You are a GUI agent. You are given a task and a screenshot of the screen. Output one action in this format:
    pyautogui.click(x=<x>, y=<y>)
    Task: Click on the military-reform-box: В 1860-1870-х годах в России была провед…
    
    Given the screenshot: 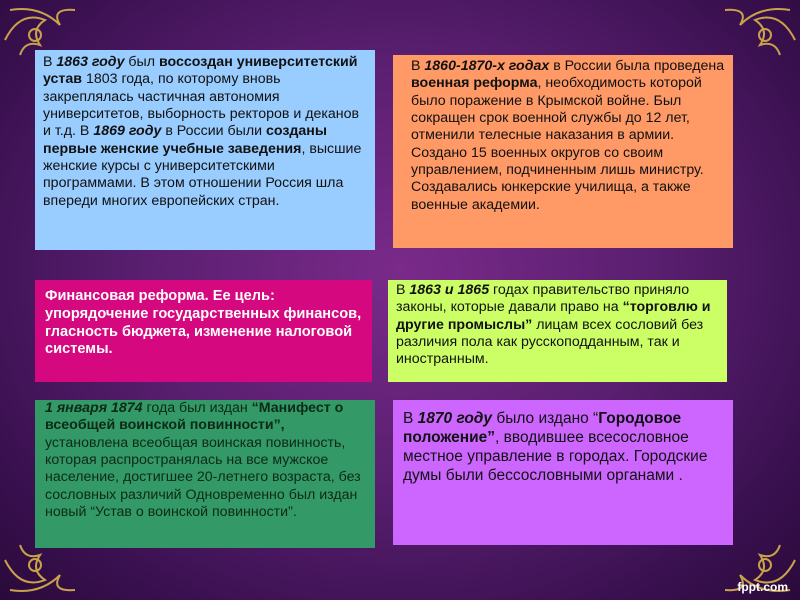 What is the action you would take?
    pyautogui.click(x=563, y=151)
    